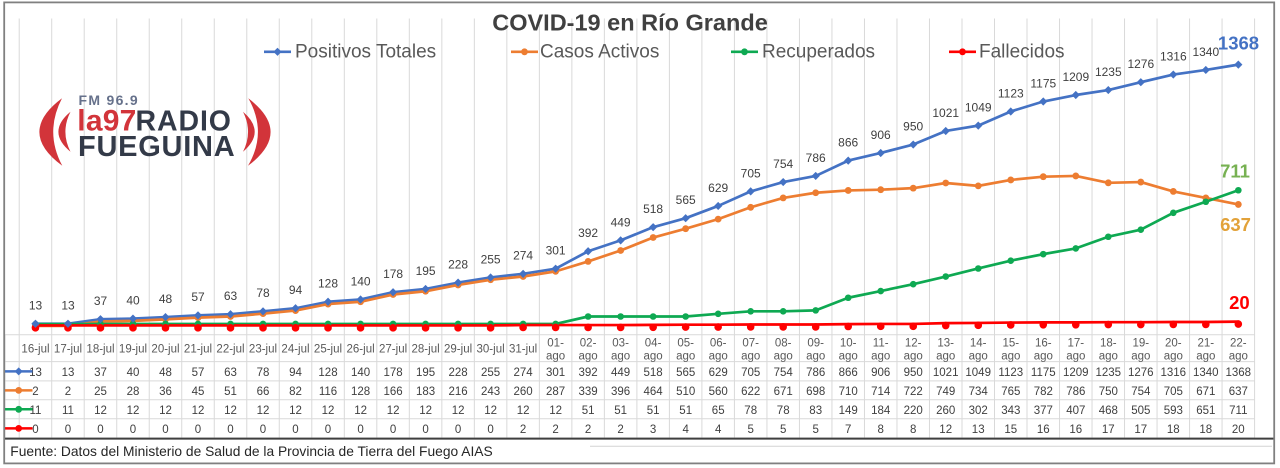  Describe the element at coordinates (1140, 411) in the screenshot. I see `svg-text: 505` at that location.